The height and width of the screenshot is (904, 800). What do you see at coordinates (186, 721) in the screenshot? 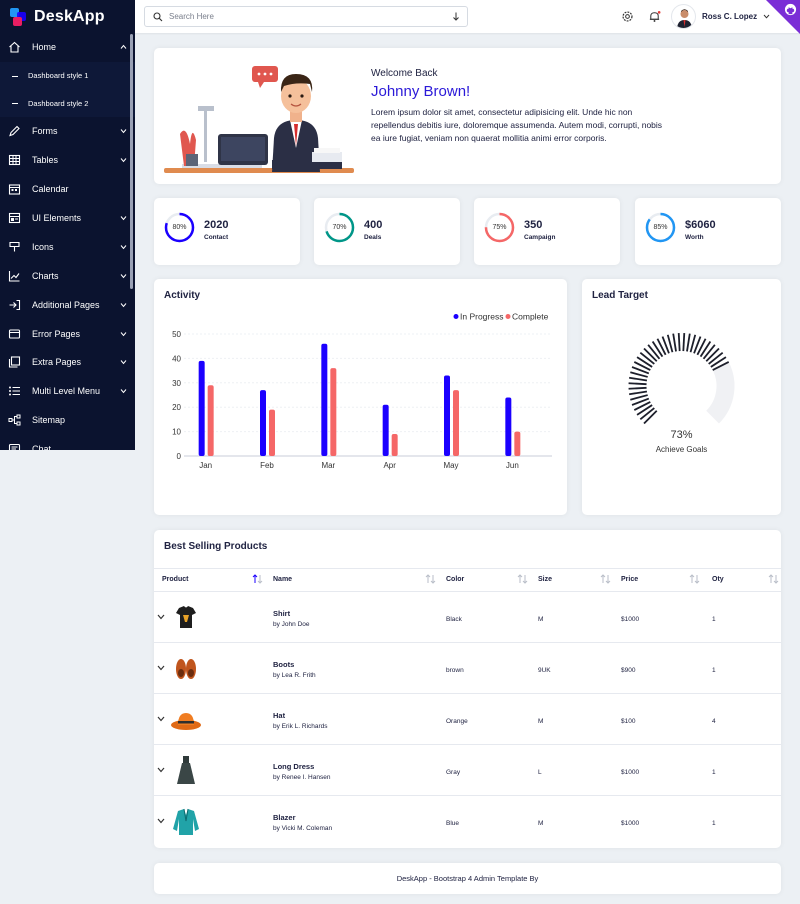
I see `product-image-hat` at bounding box center [186, 721].